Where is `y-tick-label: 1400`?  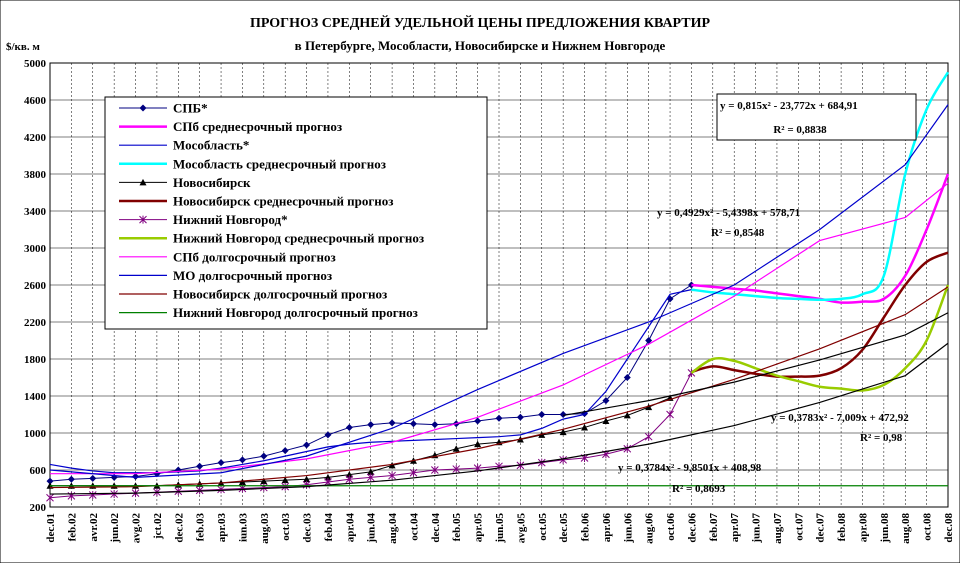 y-tick-label: 1400 is located at coordinates (35, 397).